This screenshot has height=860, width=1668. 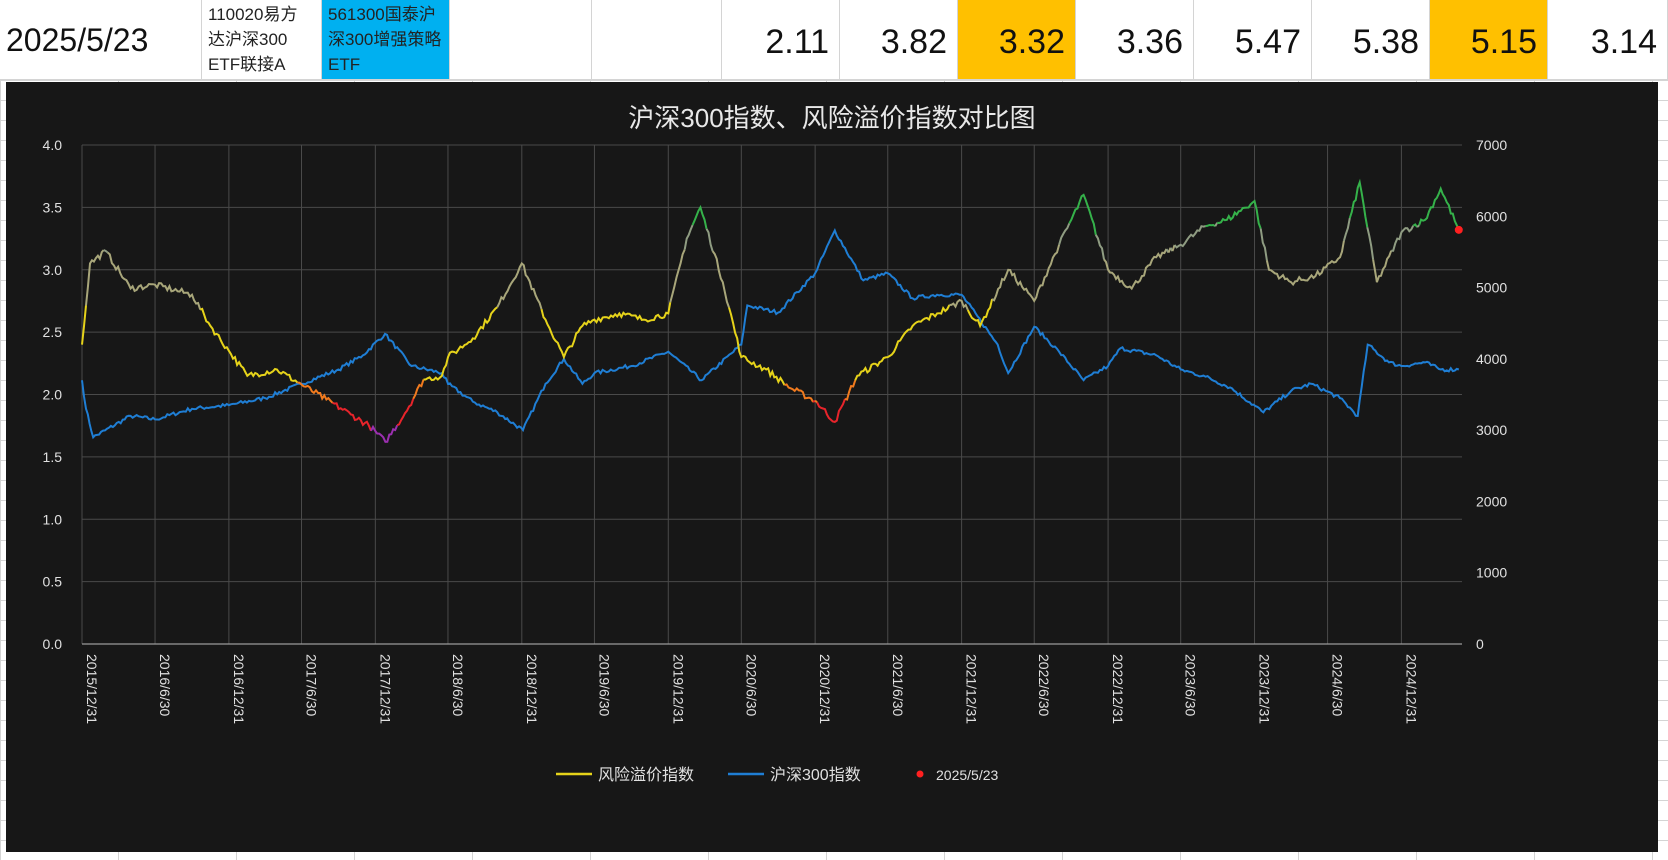 I want to click on chart-title: 沪深300指数、风险溢价指数对比图, so click(x=831, y=118).